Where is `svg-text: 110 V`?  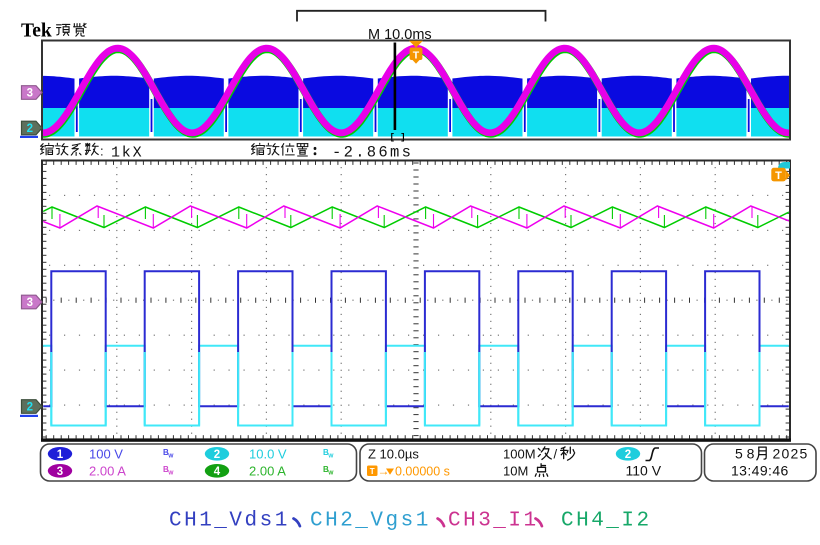 svg-text: 110 V is located at coordinates (644, 470).